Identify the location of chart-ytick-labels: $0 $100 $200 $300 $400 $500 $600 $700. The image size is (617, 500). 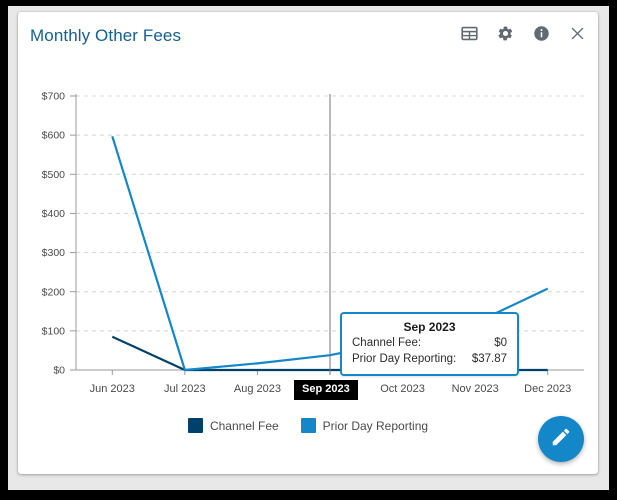
(54, 234).